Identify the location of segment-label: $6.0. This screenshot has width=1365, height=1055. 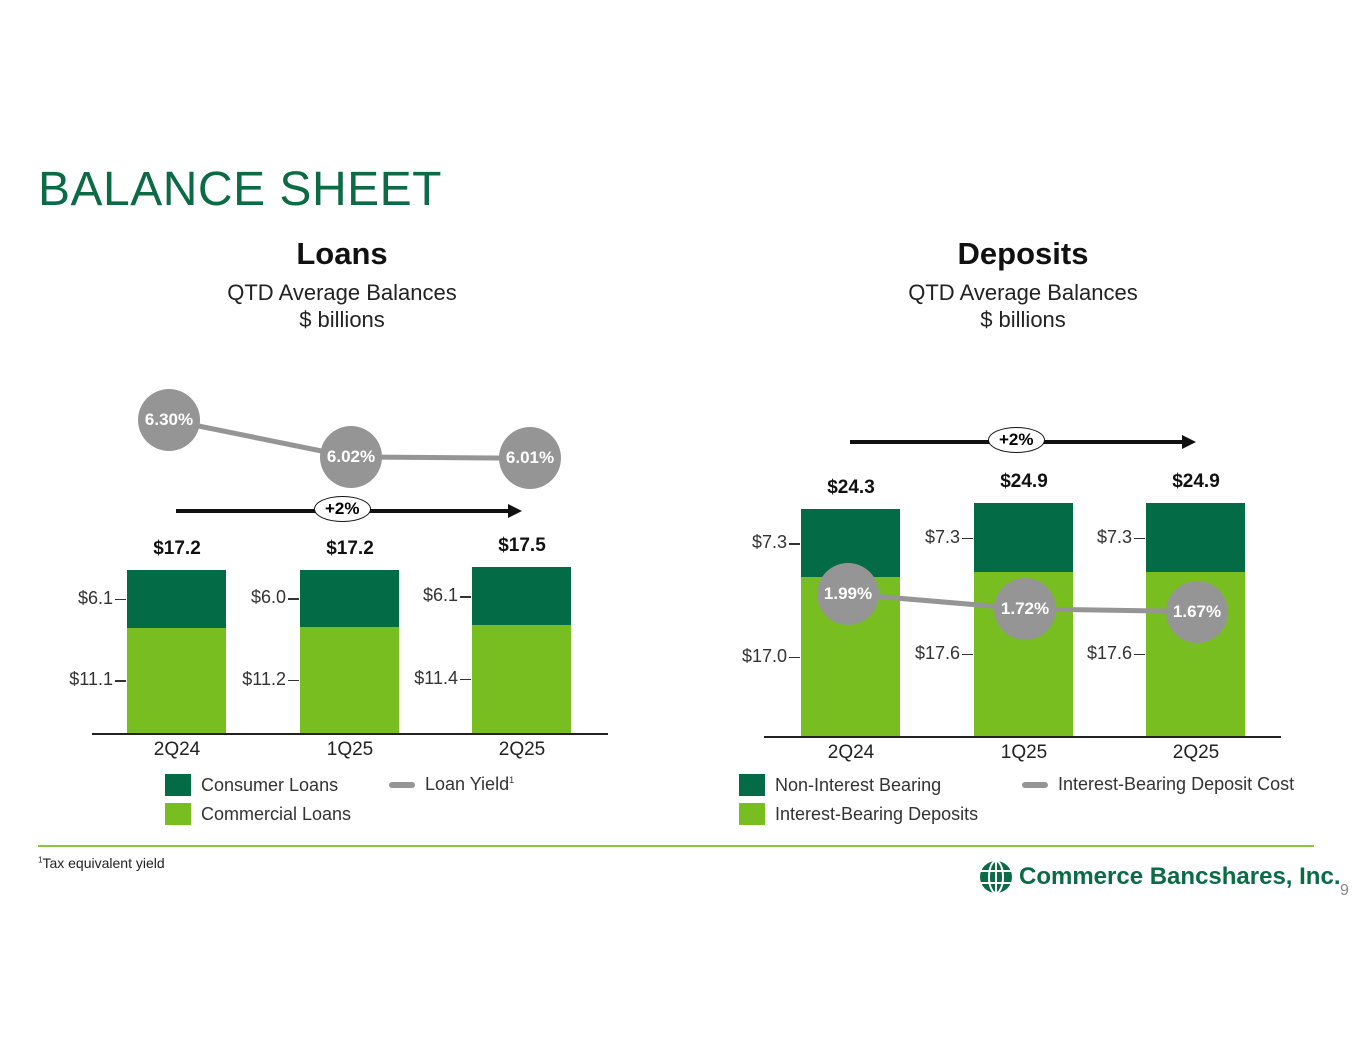
(268, 597).